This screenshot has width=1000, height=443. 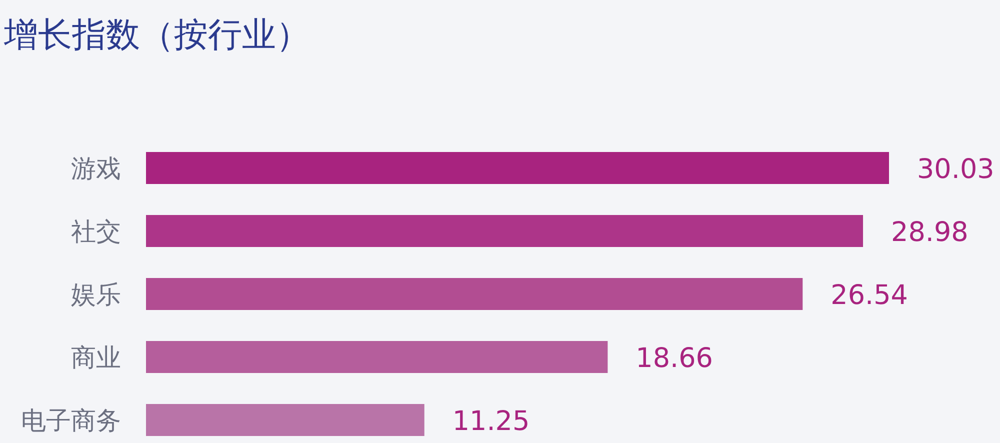 What do you see at coordinates (674, 358) in the screenshot?
I see `data-label: 18.66` at bounding box center [674, 358].